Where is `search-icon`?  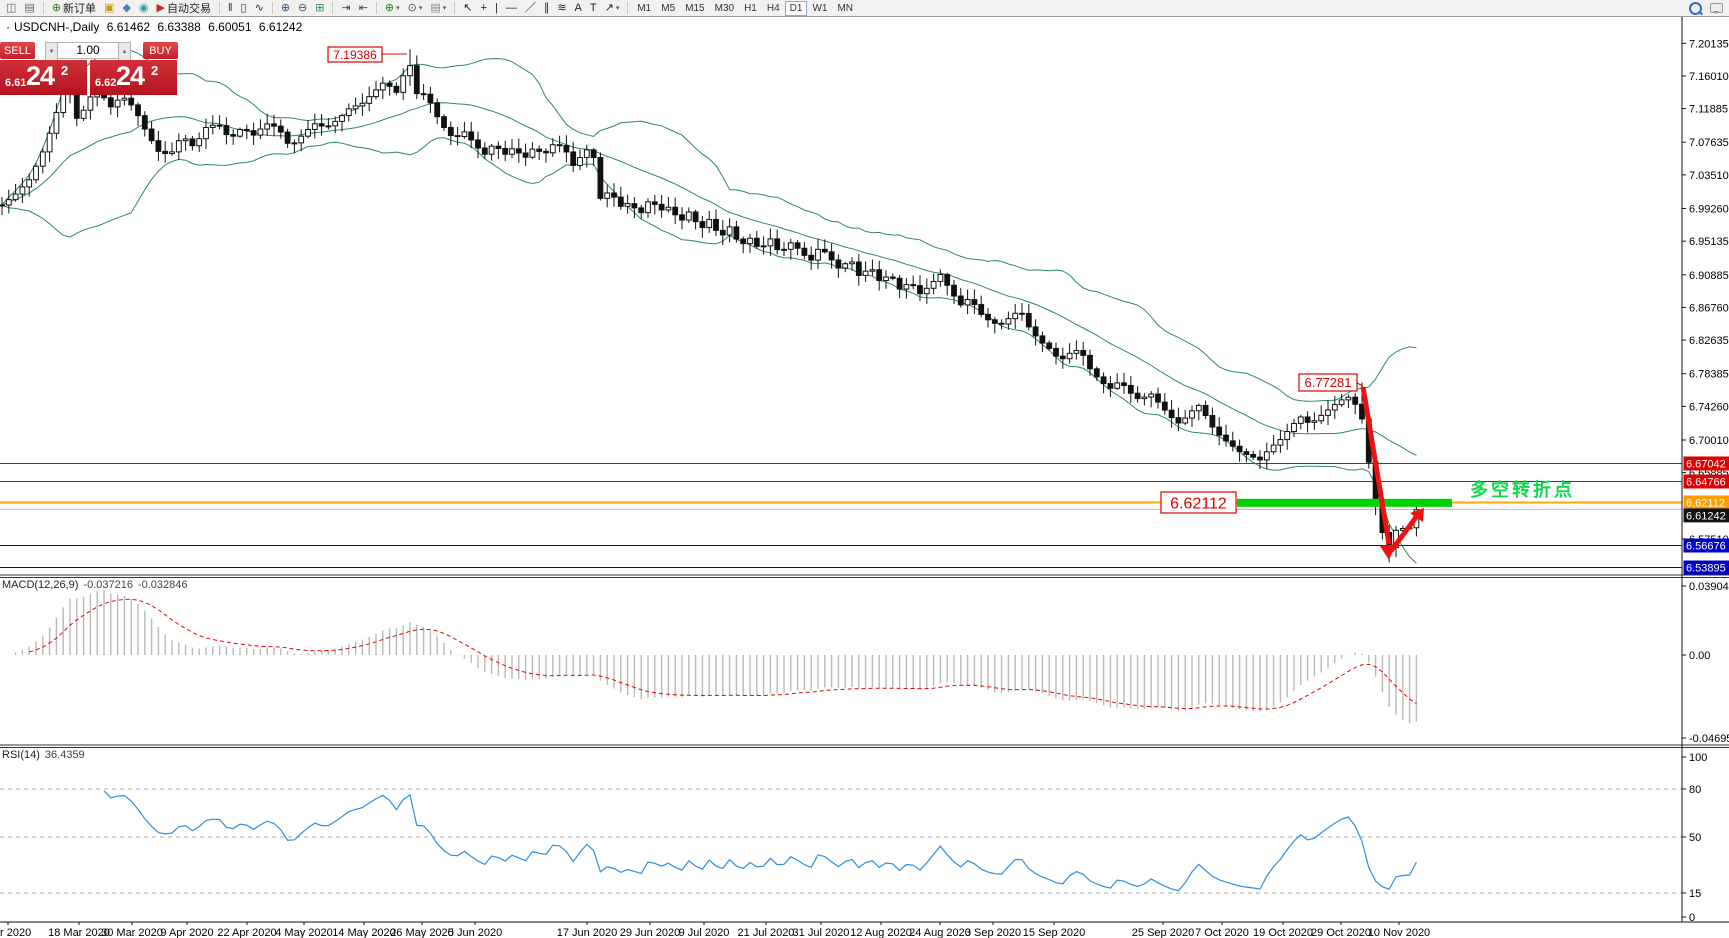
search-icon is located at coordinates (1695, 8).